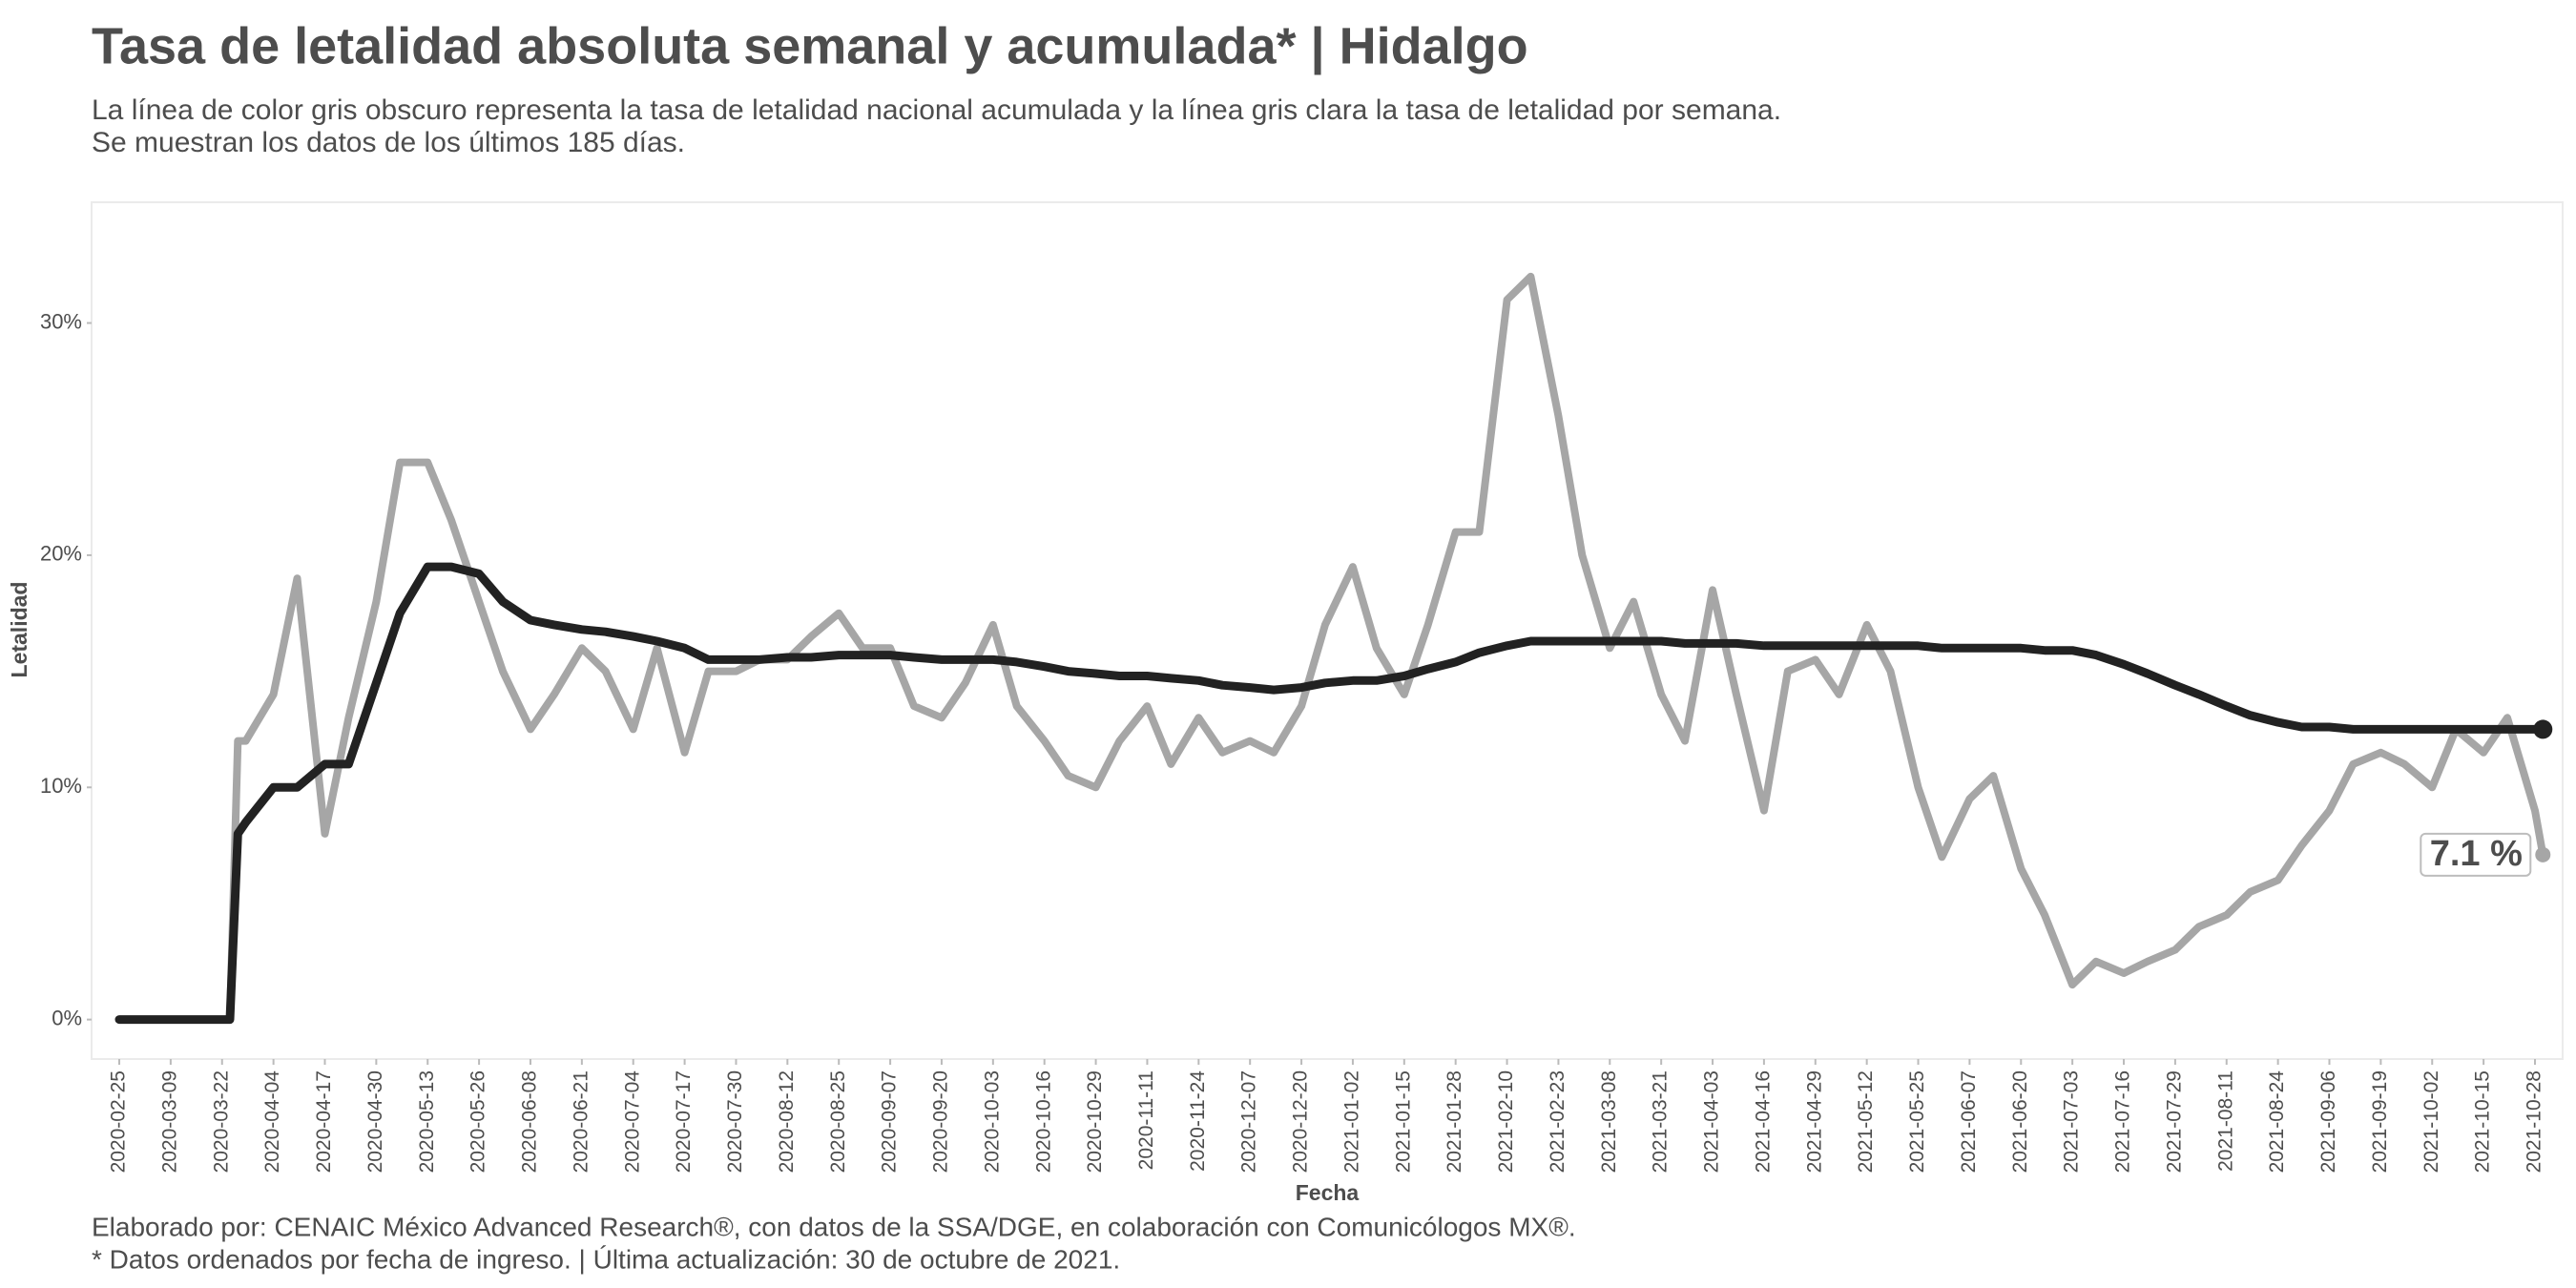 The image size is (2576, 1288). I want to click on x-tick-label: 2021-09-06, so click(2328, 1121).